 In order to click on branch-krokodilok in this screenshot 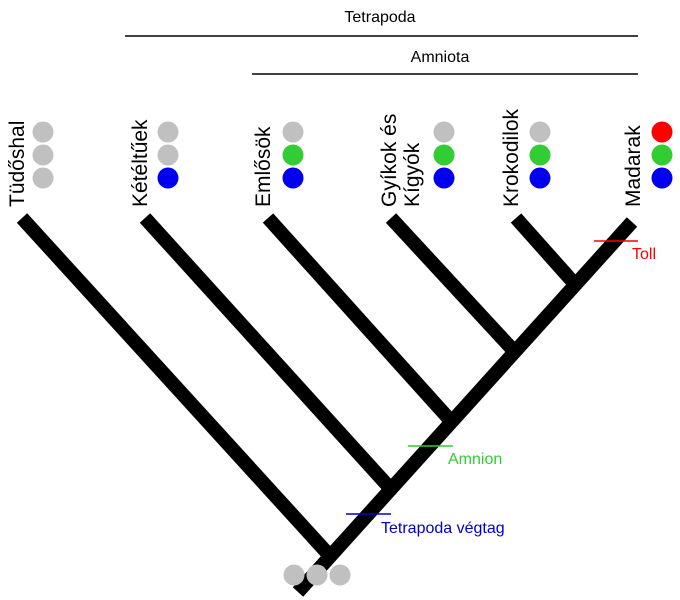, I will do `click(544, 250)`.